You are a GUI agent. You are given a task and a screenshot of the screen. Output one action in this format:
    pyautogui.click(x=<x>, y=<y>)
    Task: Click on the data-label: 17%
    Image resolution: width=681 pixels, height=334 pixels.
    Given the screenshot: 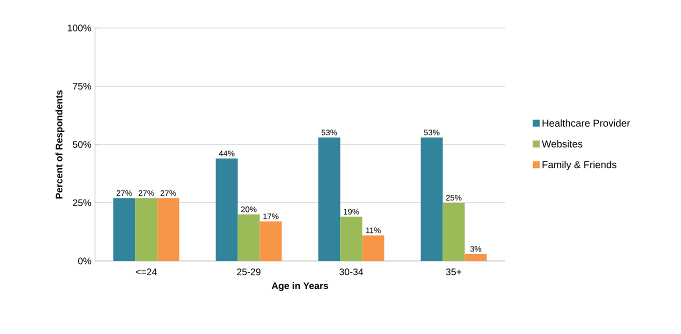 What is the action you would take?
    pyautogui.click(x=270, y=217)
    